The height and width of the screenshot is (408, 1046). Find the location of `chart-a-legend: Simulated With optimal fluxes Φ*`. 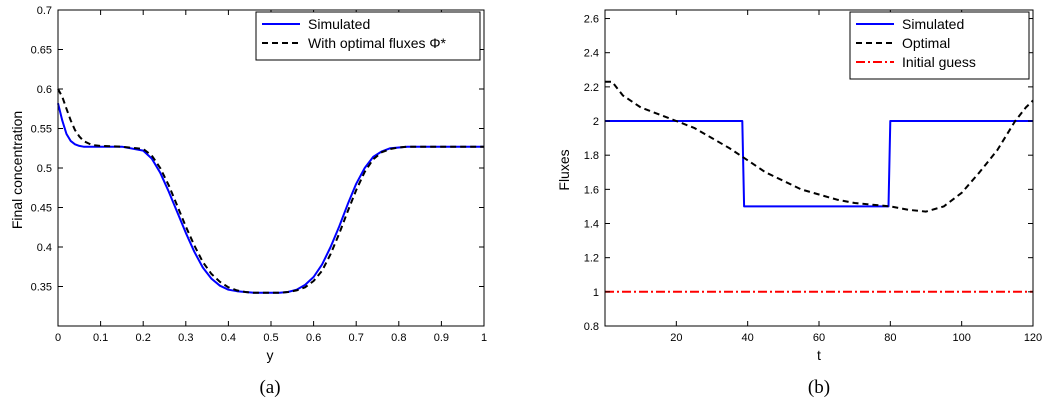

chart-a-legend: Simulated With optimal fluxes Φ* is located at coordinates (368, 36).